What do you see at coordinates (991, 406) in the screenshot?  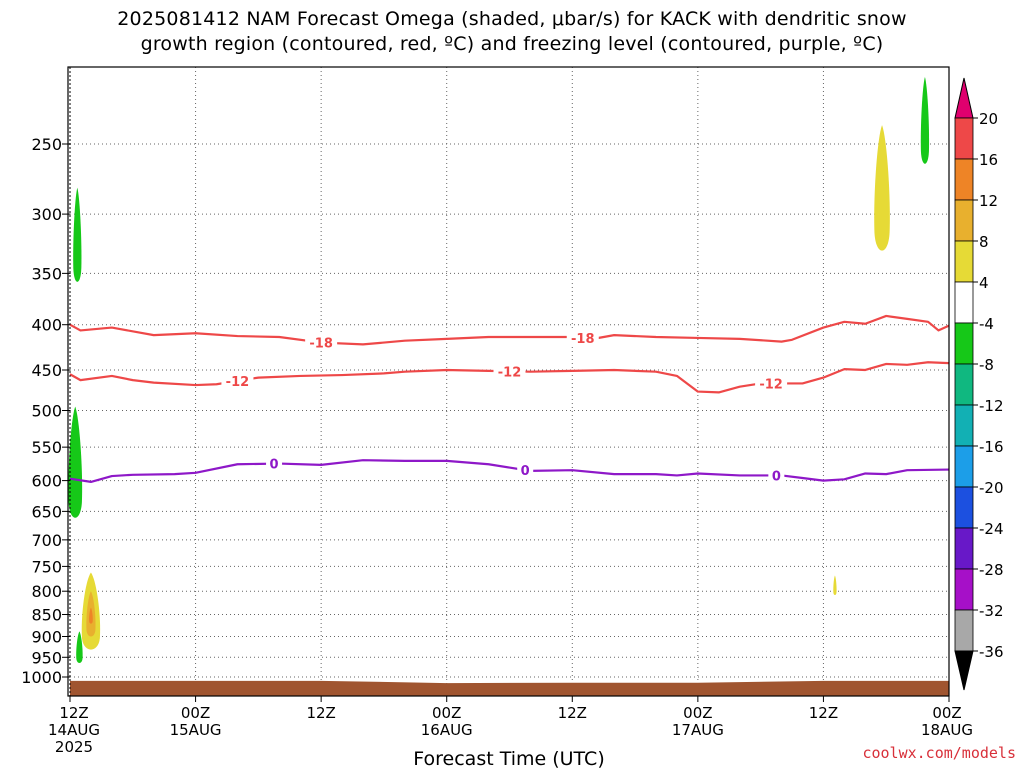 I see `colorbar-label-7: -12` at bounding box center [991, 406].